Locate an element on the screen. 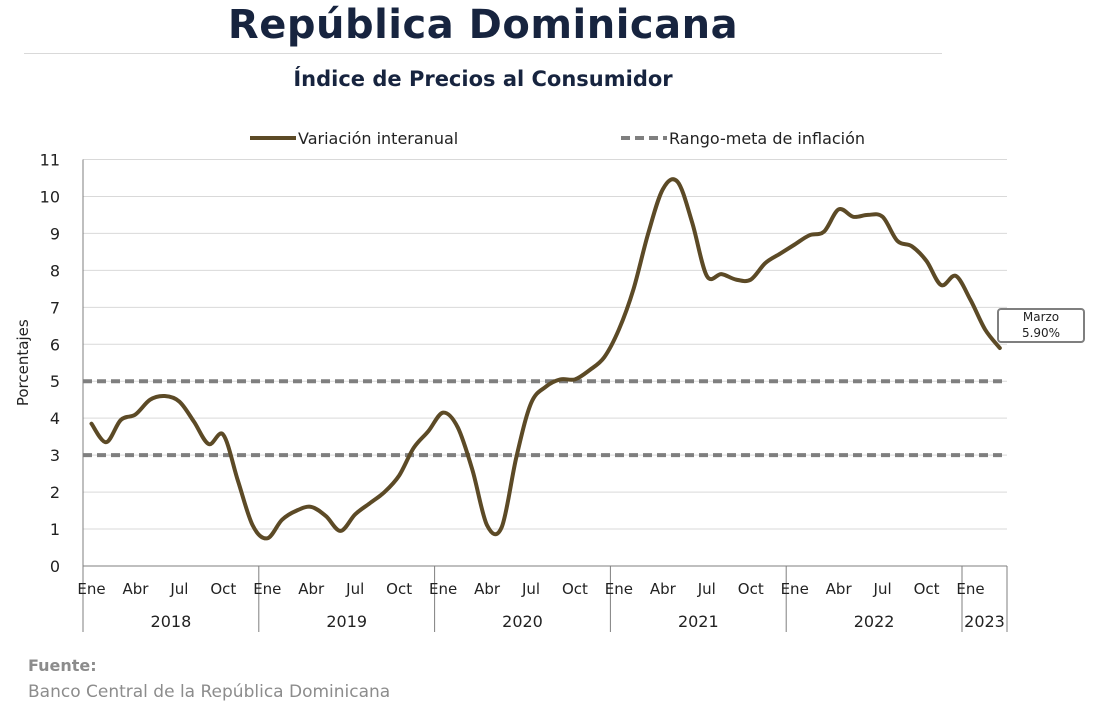 Image resolution: width=1110 pixels, height=703 pixels. x-tick-label-2018-Abr: Abr is located at coordinates (135, 589).